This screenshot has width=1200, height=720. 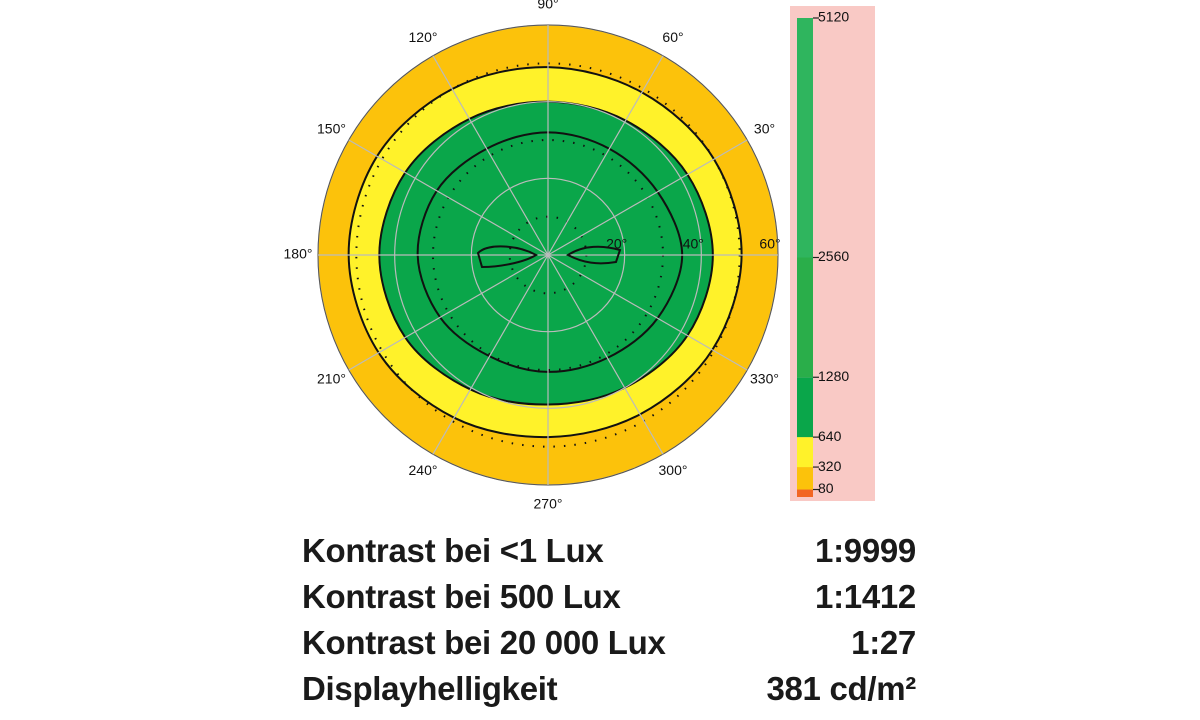 What do you see at coordinates (547, 6) in the screenshot?
I see `theta-tick-label: 90°` at bounding box center [547, 6].